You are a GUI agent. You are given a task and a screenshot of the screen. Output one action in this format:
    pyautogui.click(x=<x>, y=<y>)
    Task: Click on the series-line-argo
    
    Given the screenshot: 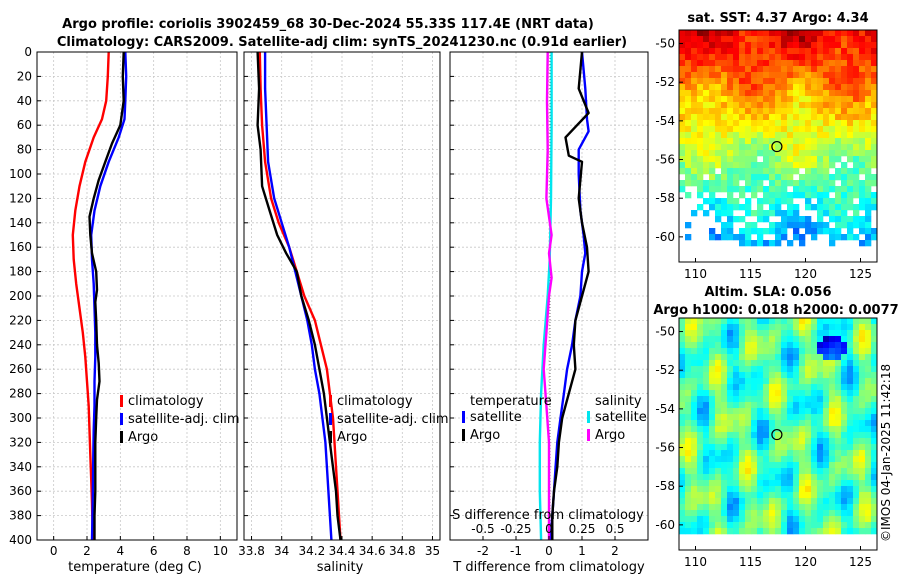 What is the action you would take?
    pyautogui.click(x=106, y=295)
    